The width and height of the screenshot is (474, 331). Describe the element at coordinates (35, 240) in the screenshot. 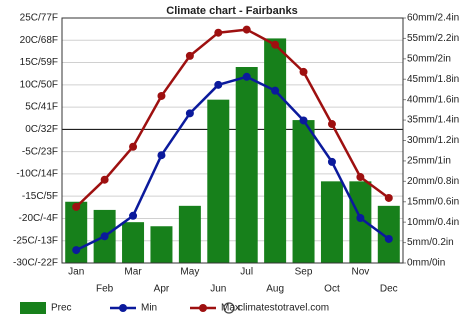

I see `y-tick-label: -25C/-13F` at that location.